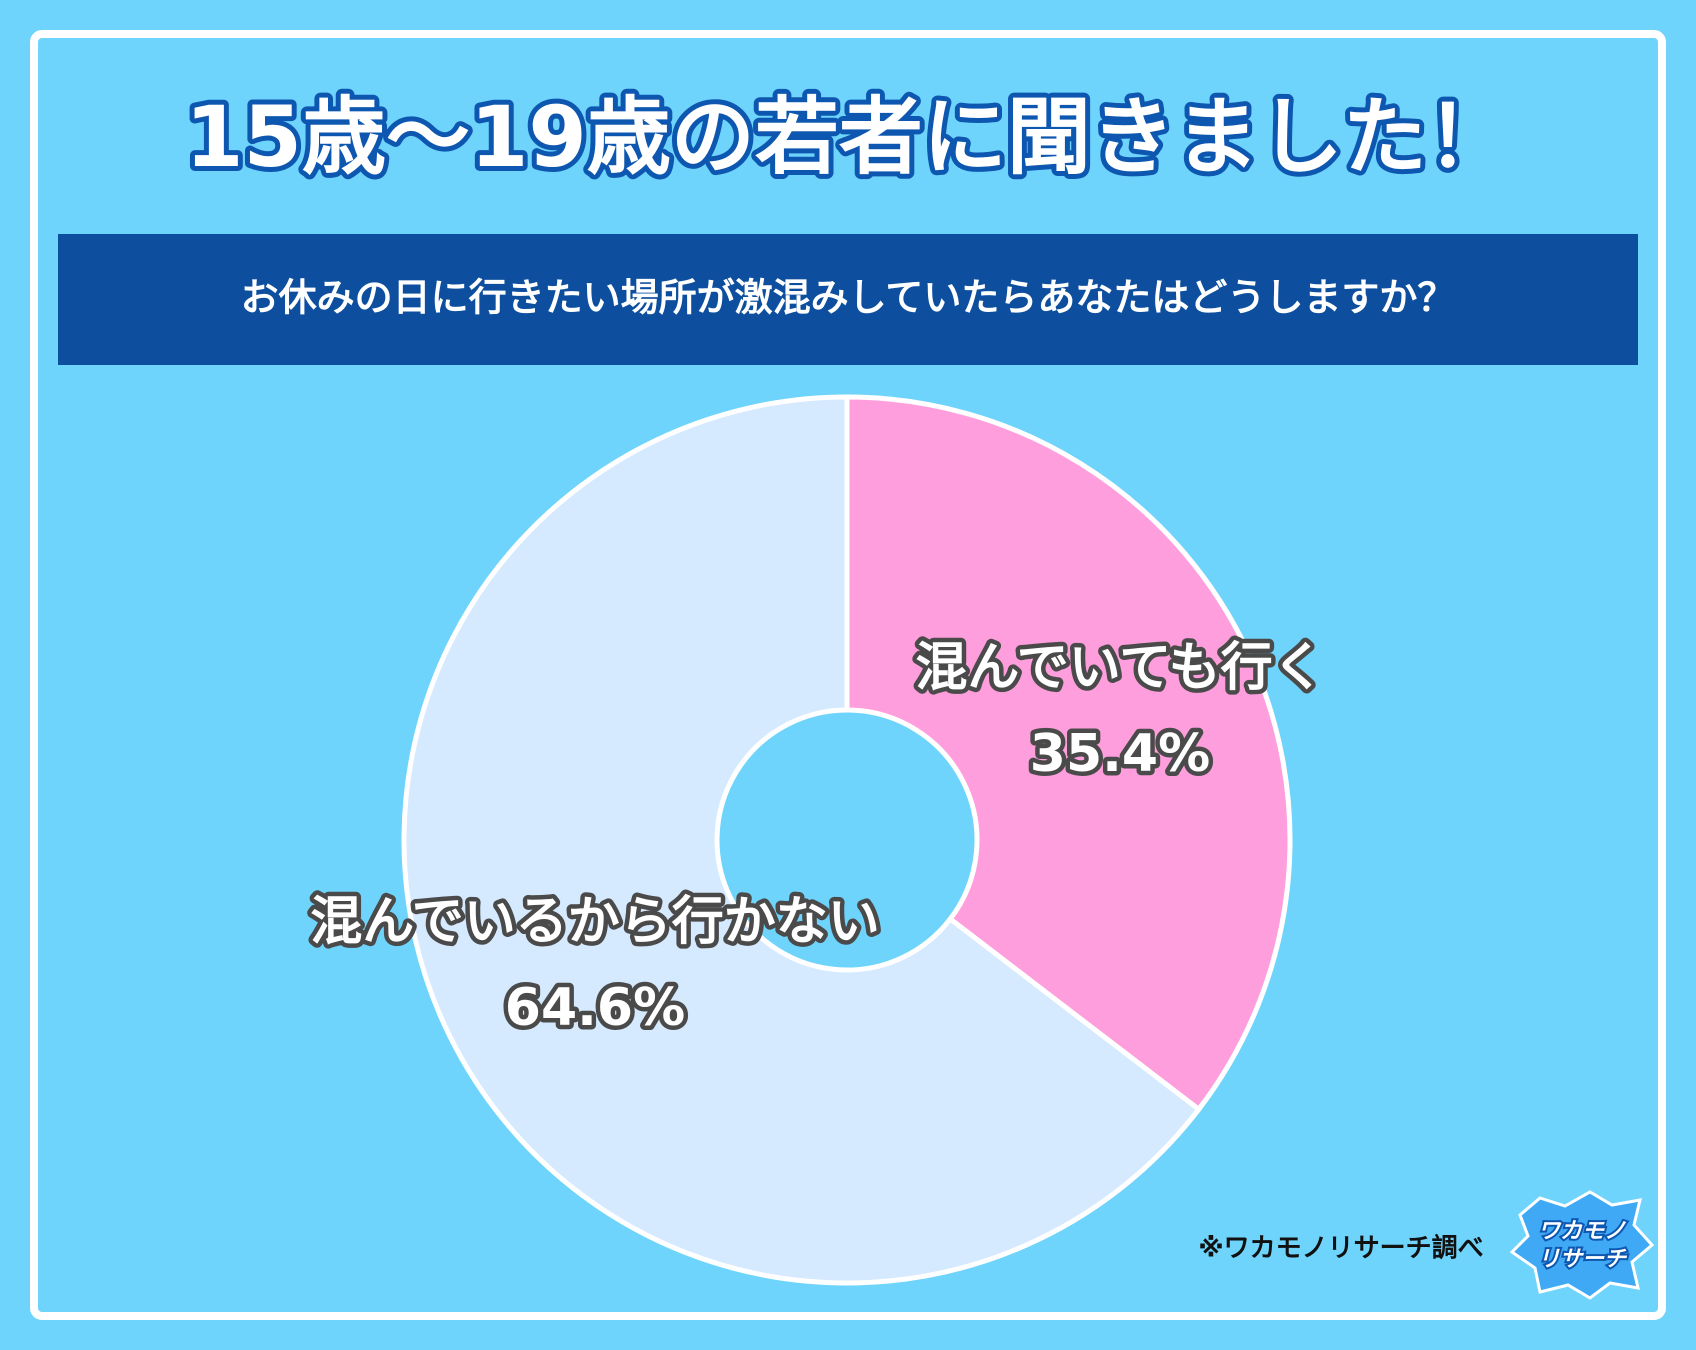 This screenshot has width=1696, height=1350. I want to click on question-banner, so click(848, 299).